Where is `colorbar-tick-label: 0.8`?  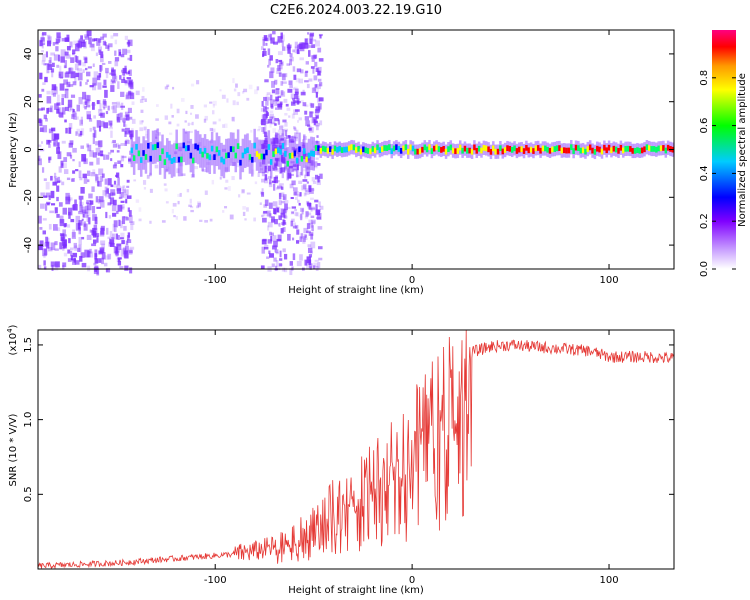
colorbar-tick-label: 0.8 is located at coordinates (704, 78).